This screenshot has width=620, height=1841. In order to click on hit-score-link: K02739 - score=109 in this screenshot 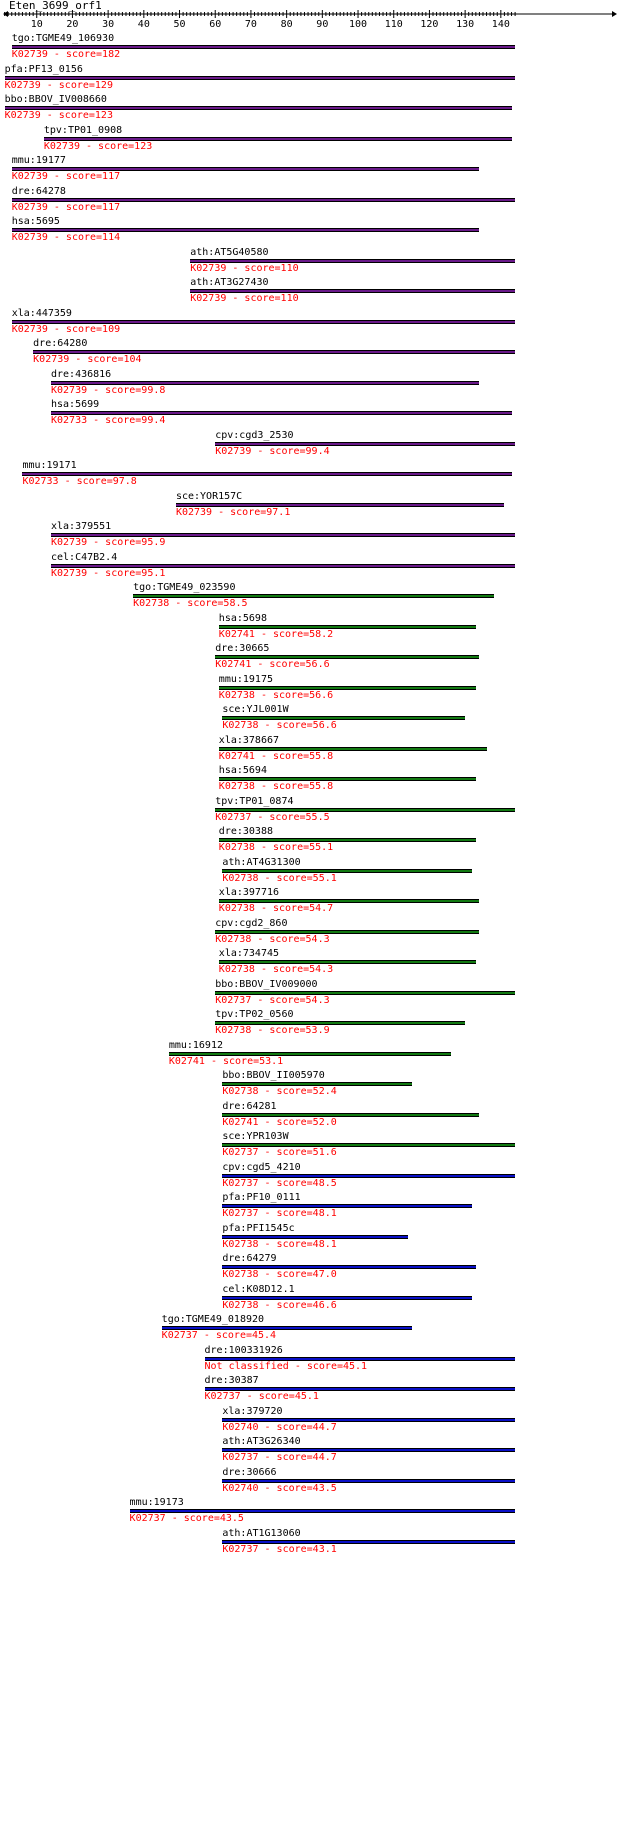, I will do `click(66, 329)`.